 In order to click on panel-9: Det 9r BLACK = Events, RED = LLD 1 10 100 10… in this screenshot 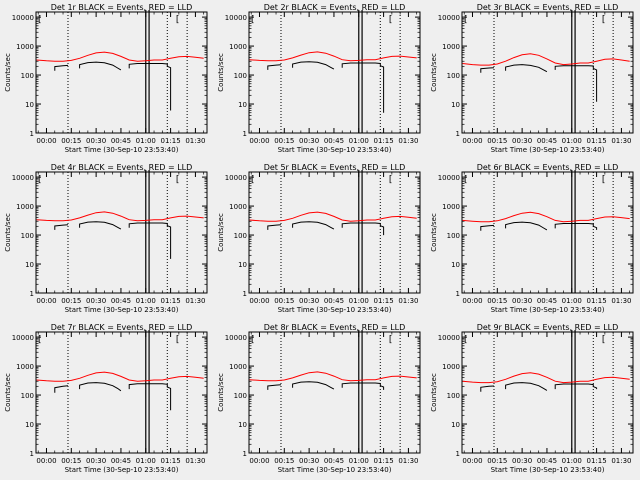, I will do `click(532, 398)`.